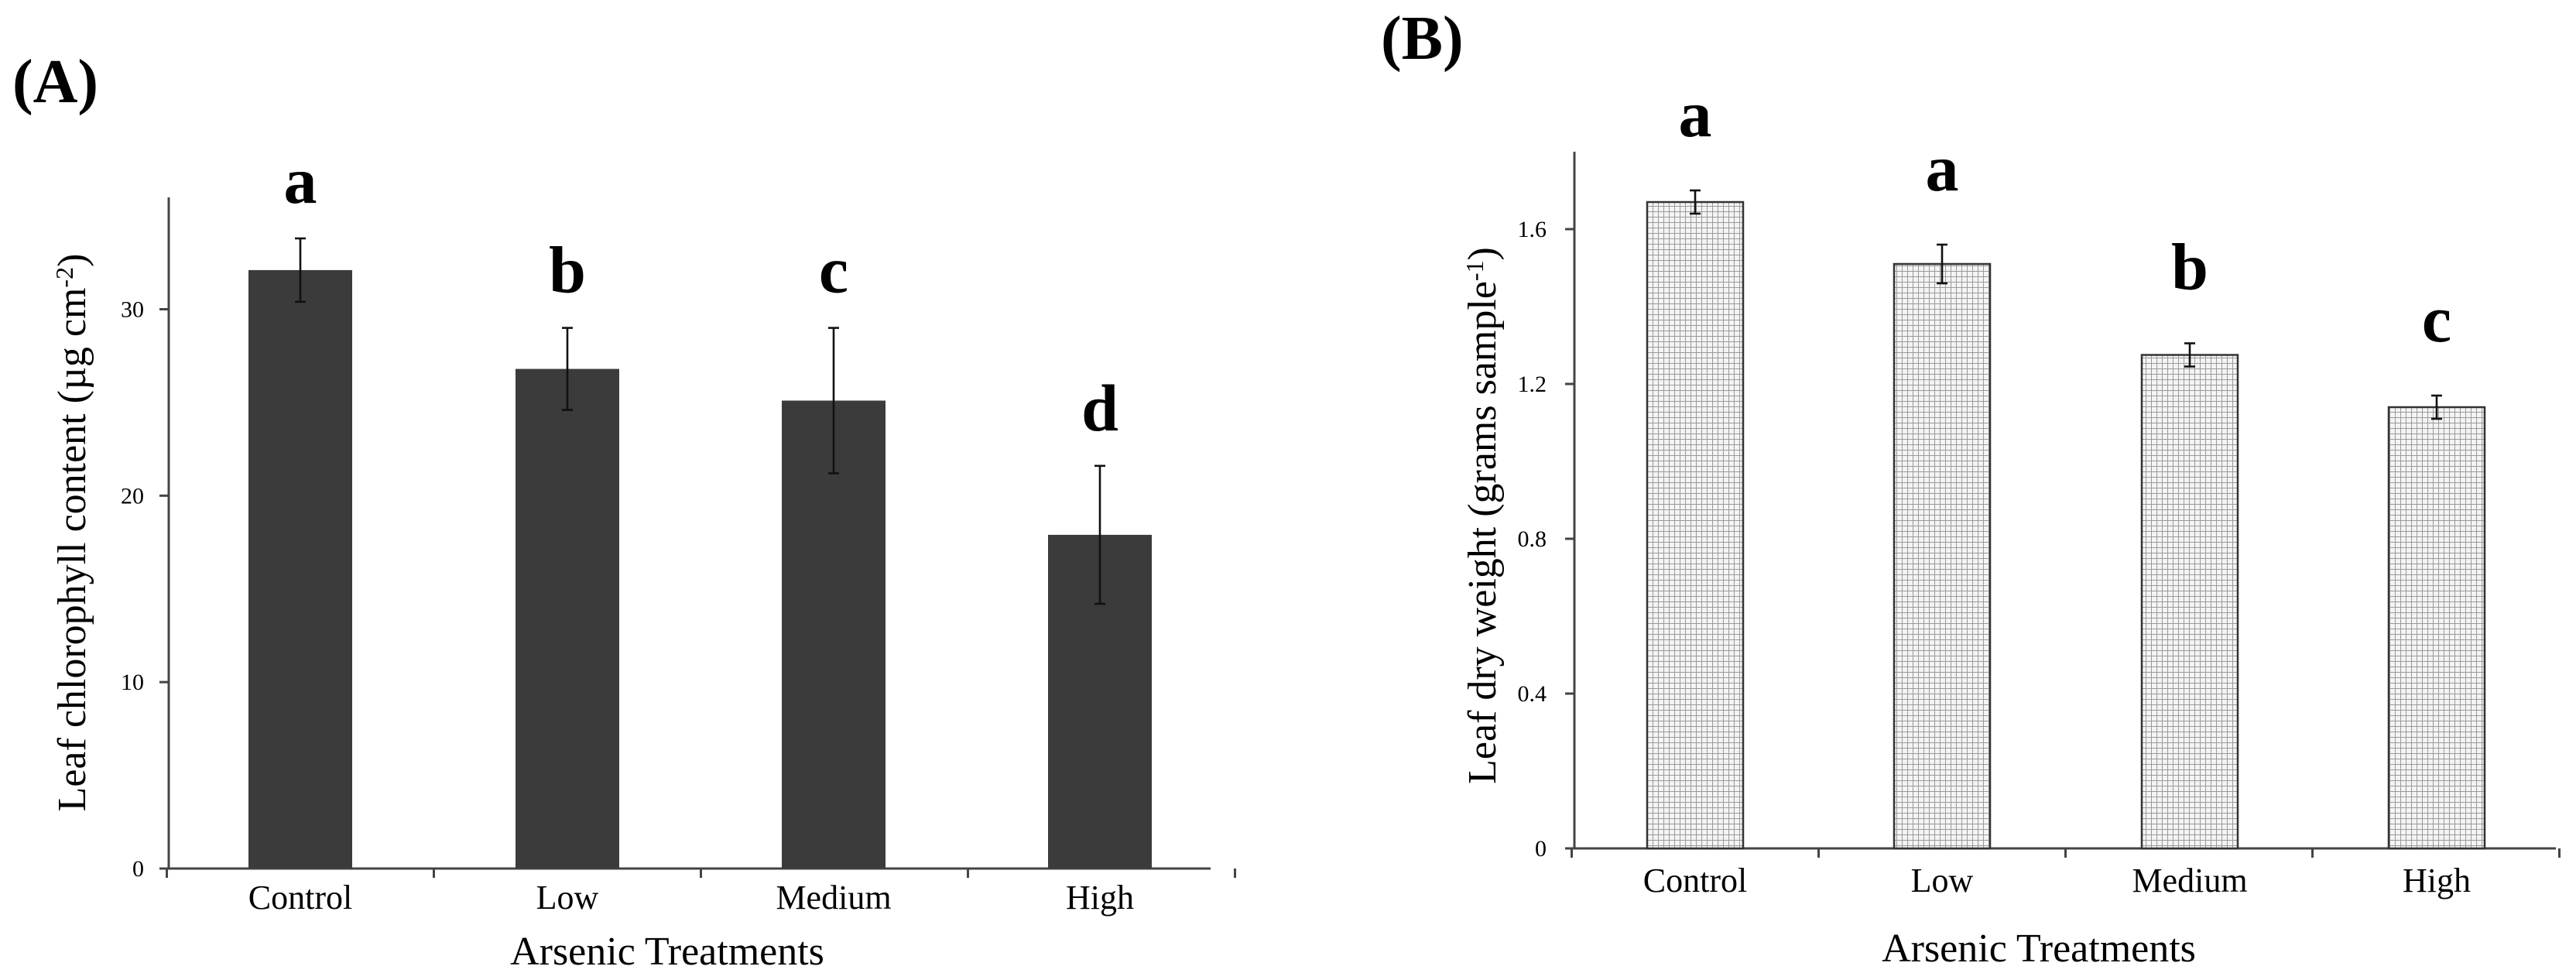 The image size is (2576, 980). I want to click on panel-b-significance-letter: c, so click(2436, 319).